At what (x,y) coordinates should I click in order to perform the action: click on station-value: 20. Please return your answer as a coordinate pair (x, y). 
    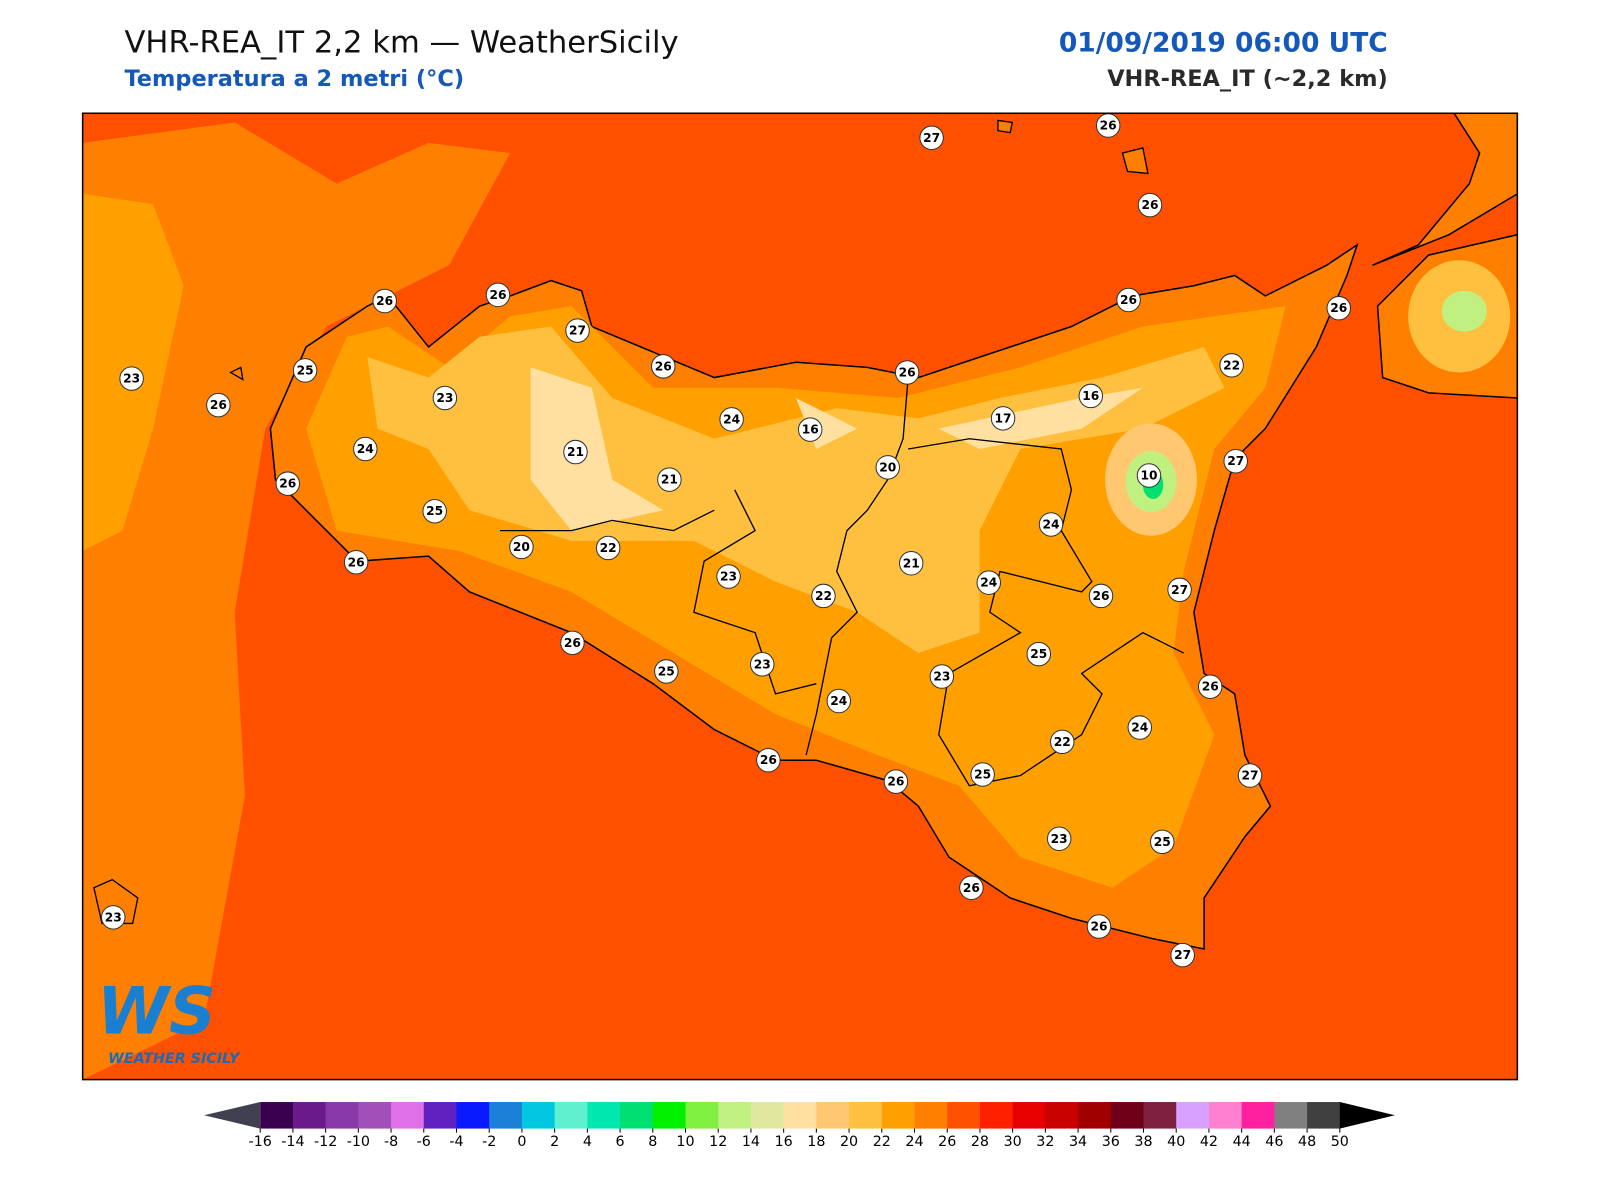
    Looking at the image, I should click on (887, 467).